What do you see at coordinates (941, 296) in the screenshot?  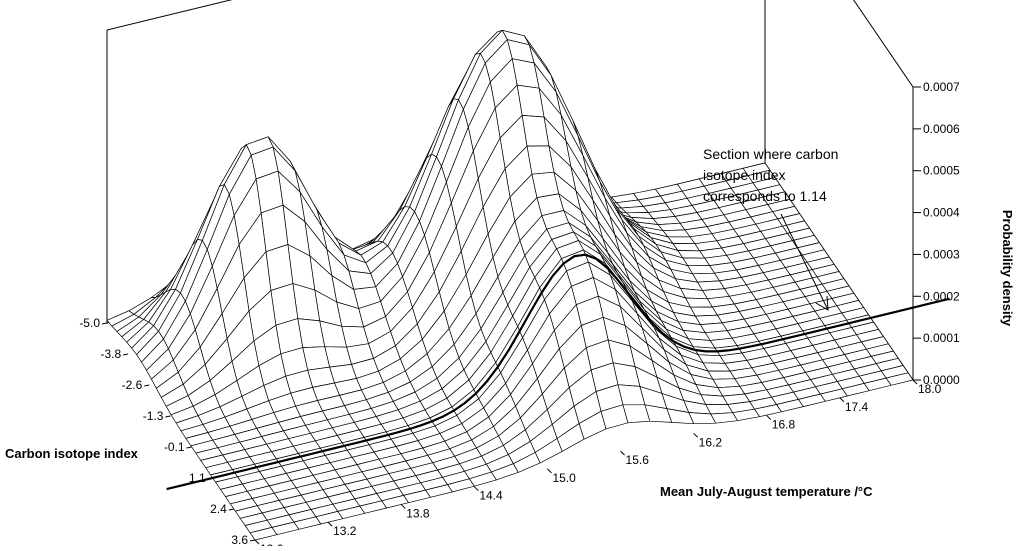 I see `z-tick-label: 0.0002` at bounding box center [941, 296].